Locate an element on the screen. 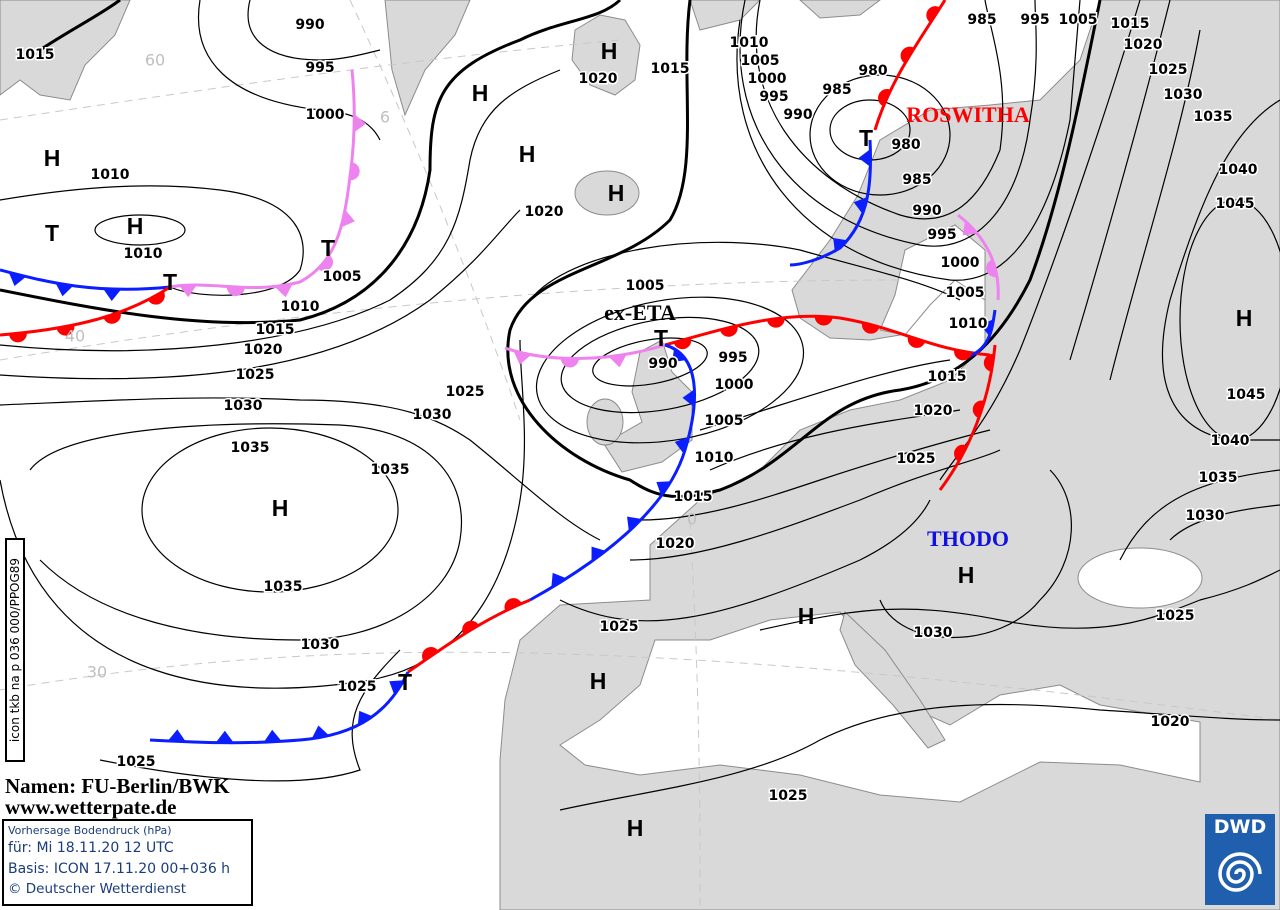 This screenshot has width=1280, height=910. model-run-id-text: icon tkb na p 036 000/PPOG89 is located at coordinates (15, 650).